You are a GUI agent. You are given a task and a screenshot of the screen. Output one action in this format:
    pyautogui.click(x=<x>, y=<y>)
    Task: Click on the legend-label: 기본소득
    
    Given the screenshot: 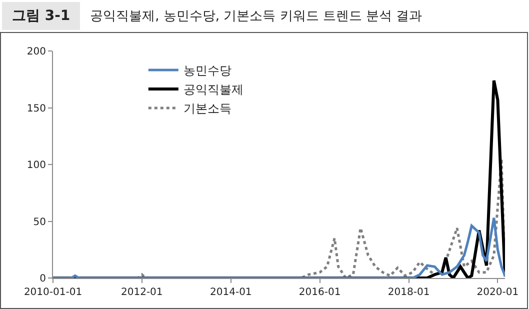 What is the action you would take?
    pyautogui.click(x=207, y=109)
    